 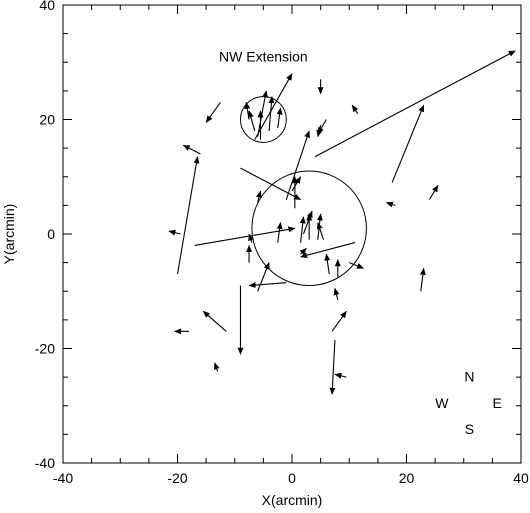 I want to click on x-tick-label: 0, so click(x=292, y=478).